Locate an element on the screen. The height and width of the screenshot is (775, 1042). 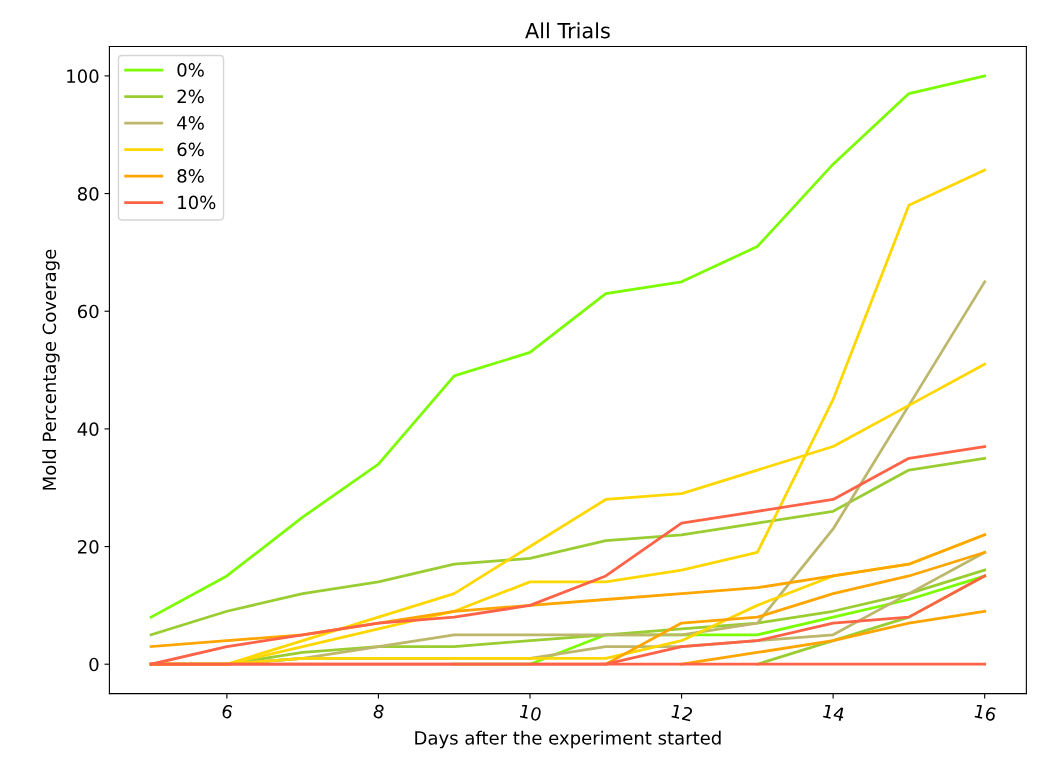
x-axis-title: Days after the experiment started is located at coordinates (568, 739).